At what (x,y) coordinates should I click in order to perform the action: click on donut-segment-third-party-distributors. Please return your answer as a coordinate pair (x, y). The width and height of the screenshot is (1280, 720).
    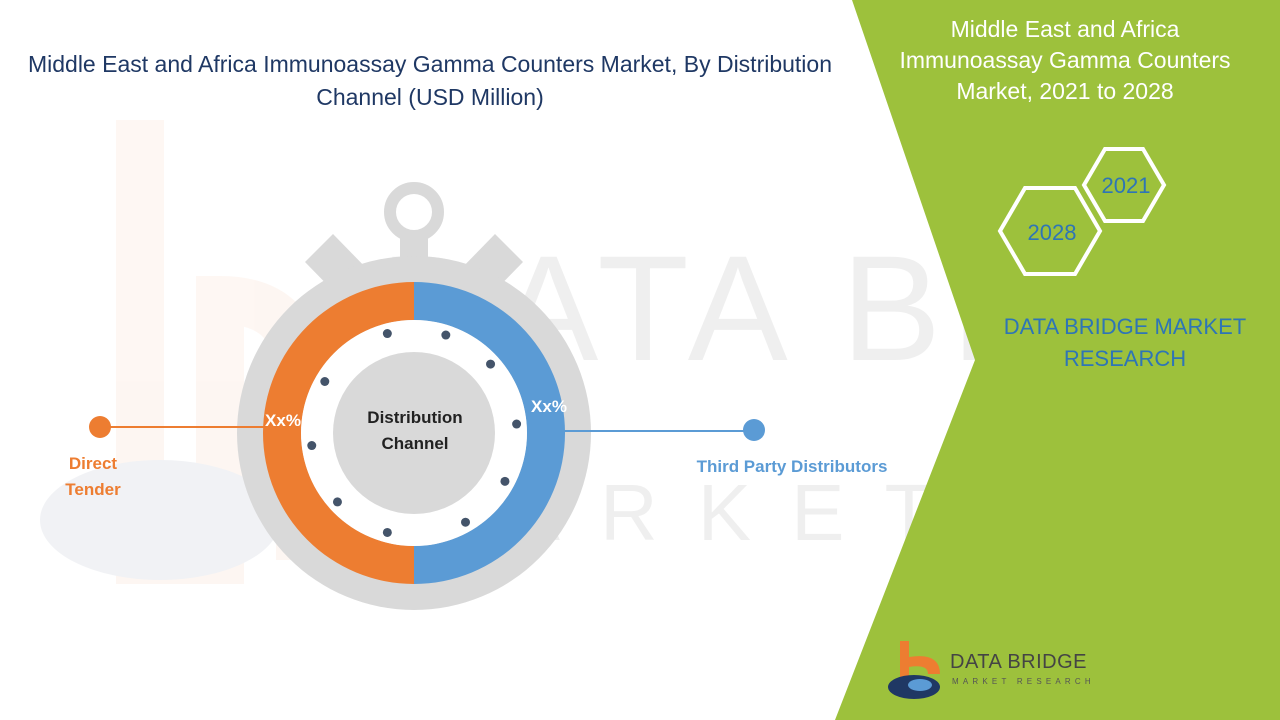
    Looking at the image, I should click on (489, 433).